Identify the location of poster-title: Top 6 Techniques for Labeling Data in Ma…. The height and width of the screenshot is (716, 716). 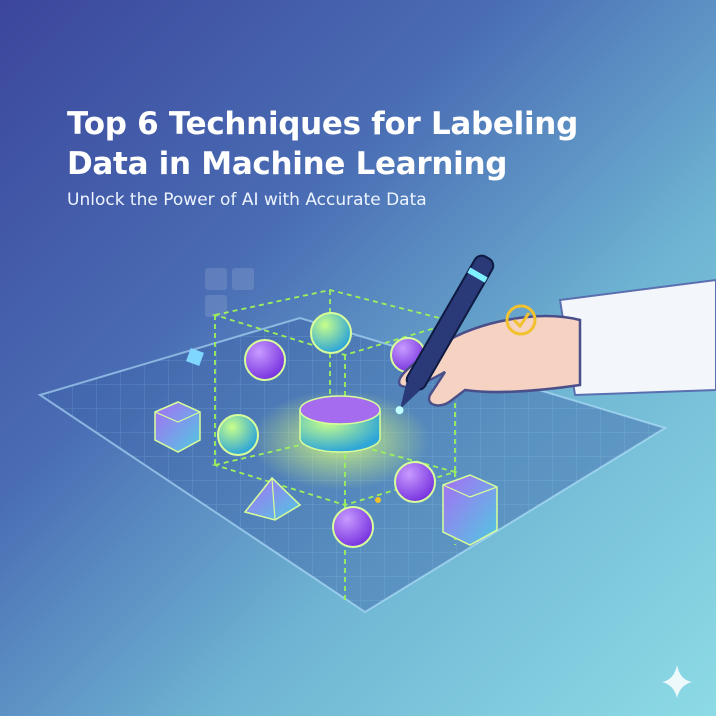
(322, 144).